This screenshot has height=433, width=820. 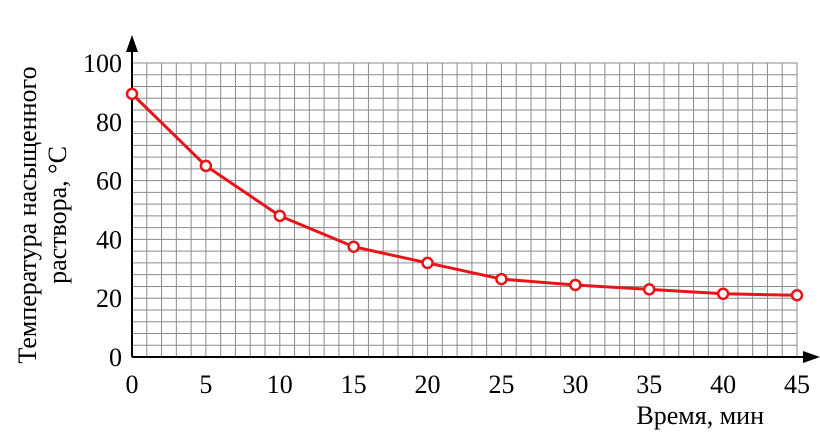 What do you see at coordinates (428, 384) in the screenshot?
I see `x-tick-label: 20` at bounding box center [428, 384].